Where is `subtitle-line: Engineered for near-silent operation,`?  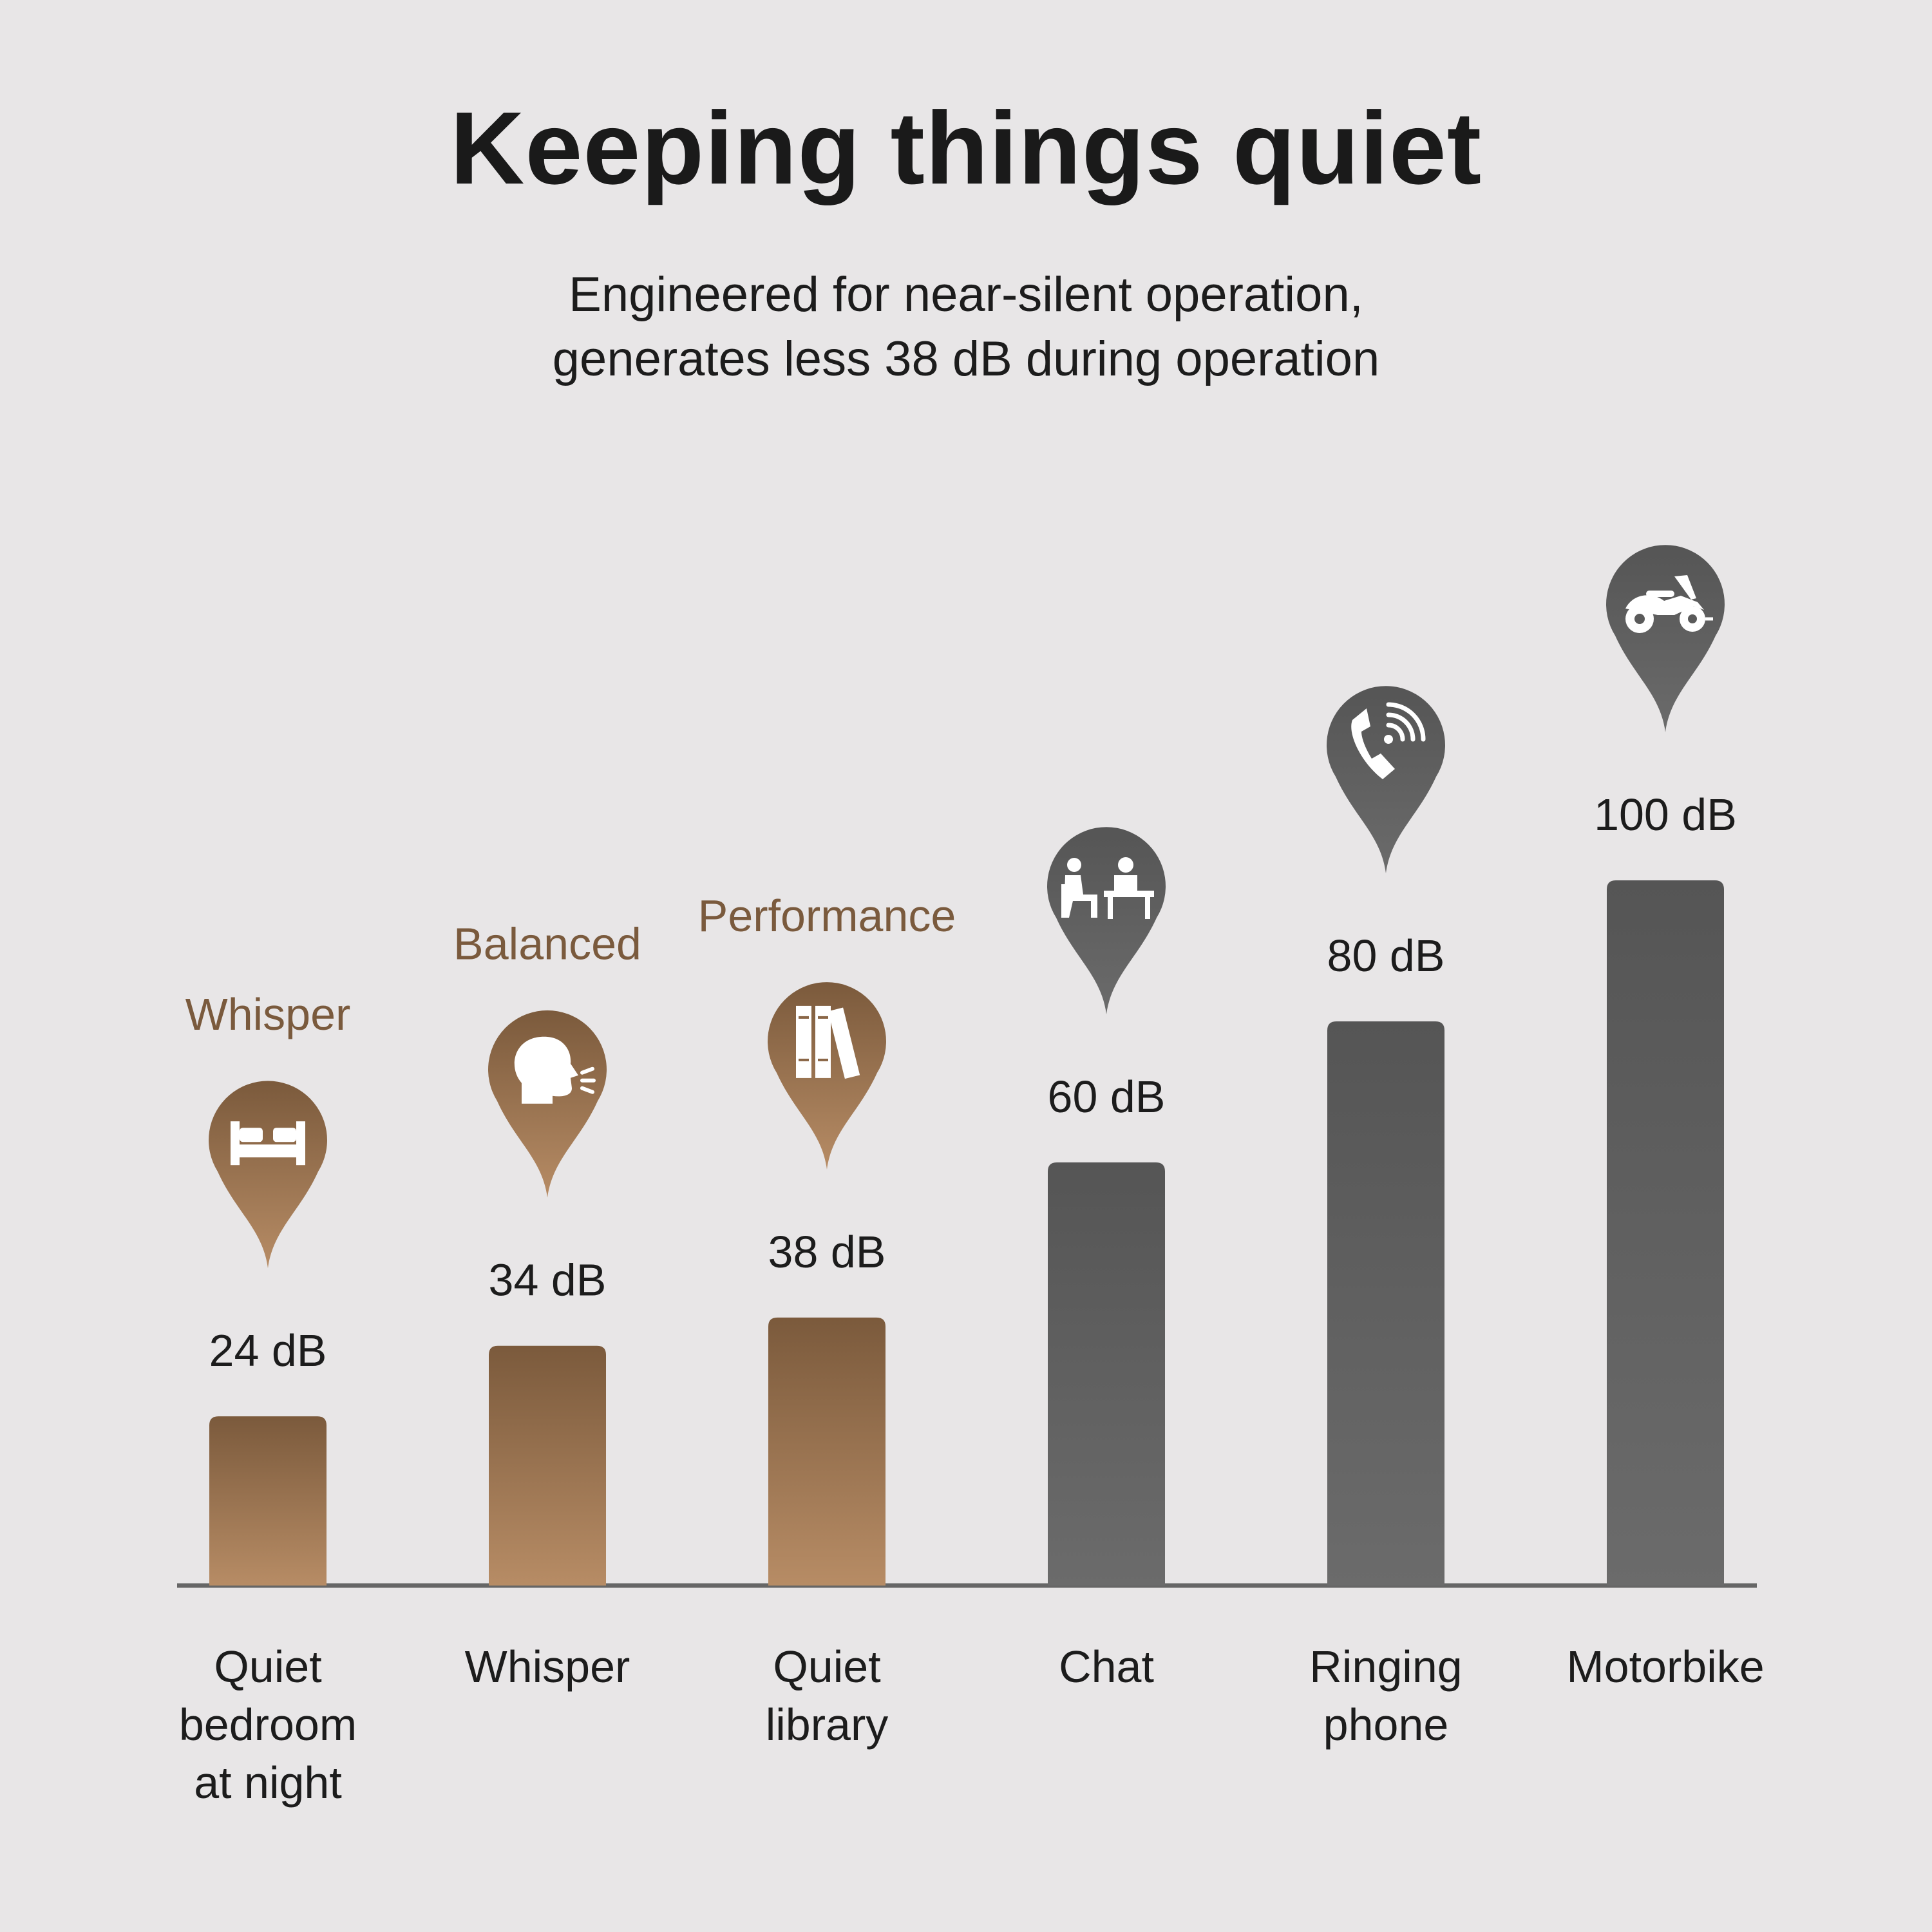
subtitle-line: Engineered for near-silent operation, is located at coordinates (966, 294).